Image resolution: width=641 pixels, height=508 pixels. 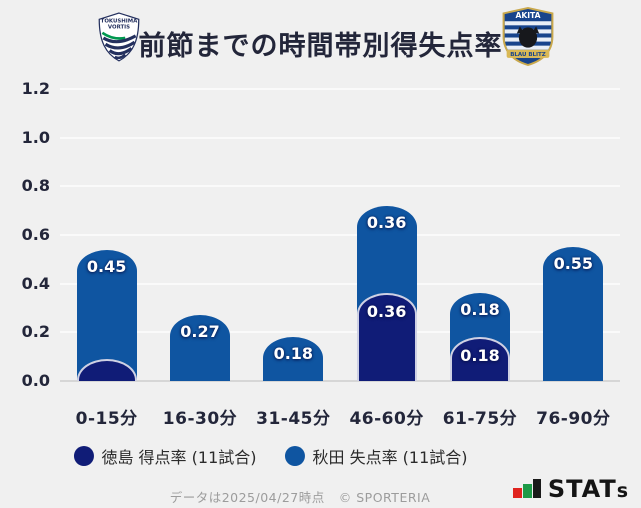 I want to click on bar-group: 0.45, so click(x=106, y=235).